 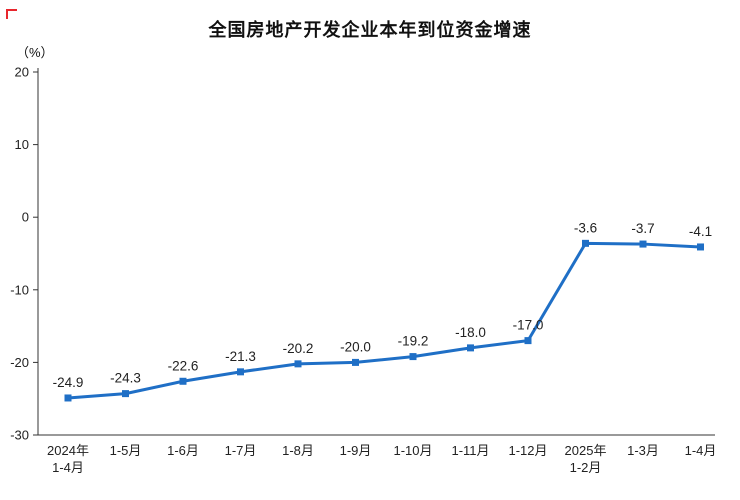 What do you see at coordinates (125, 378) in the screenshot?
I see `data-label: -24.3` at bounding box center [125, 378].